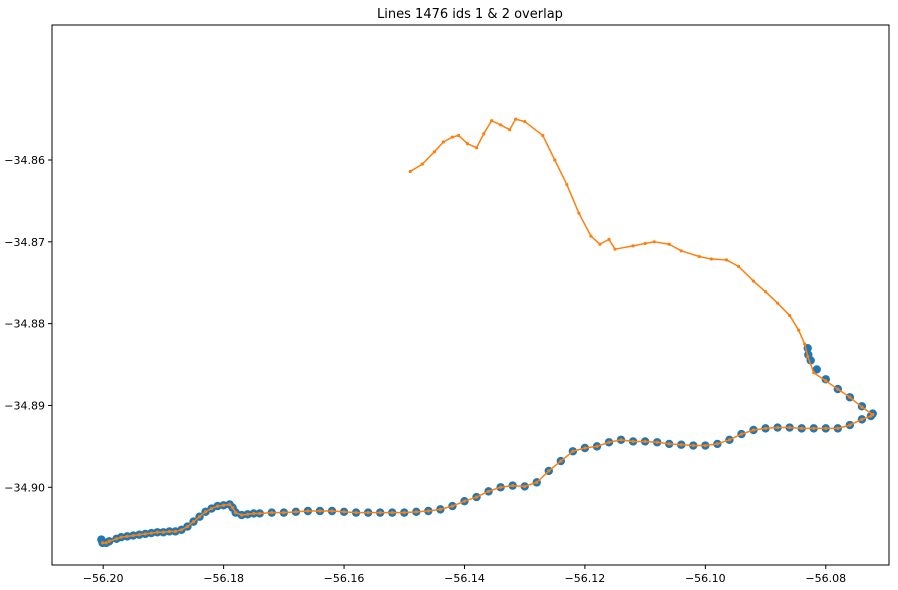  Describe the element at coordinates (24, 242) in the screenshot. I see `y-tick-label: −34.87` at that location.